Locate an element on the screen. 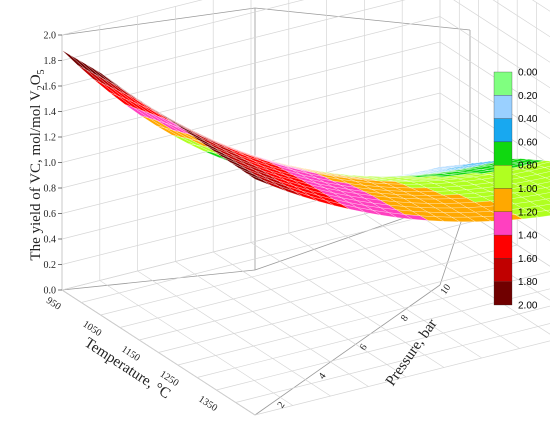 The image size is (550, 421). y-axis-ticks: 2 4 6 8 10 is located at coordinates (365, 346).